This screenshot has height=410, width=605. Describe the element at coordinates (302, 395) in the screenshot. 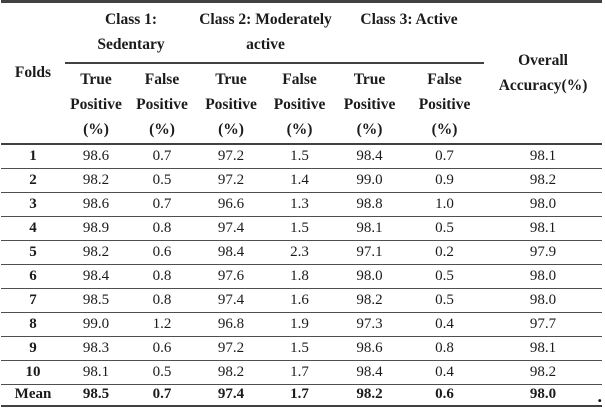

I see `table-row: Mean 98.5 0.7 97.4 1.7 98.2 0.6 98.0` at that location.